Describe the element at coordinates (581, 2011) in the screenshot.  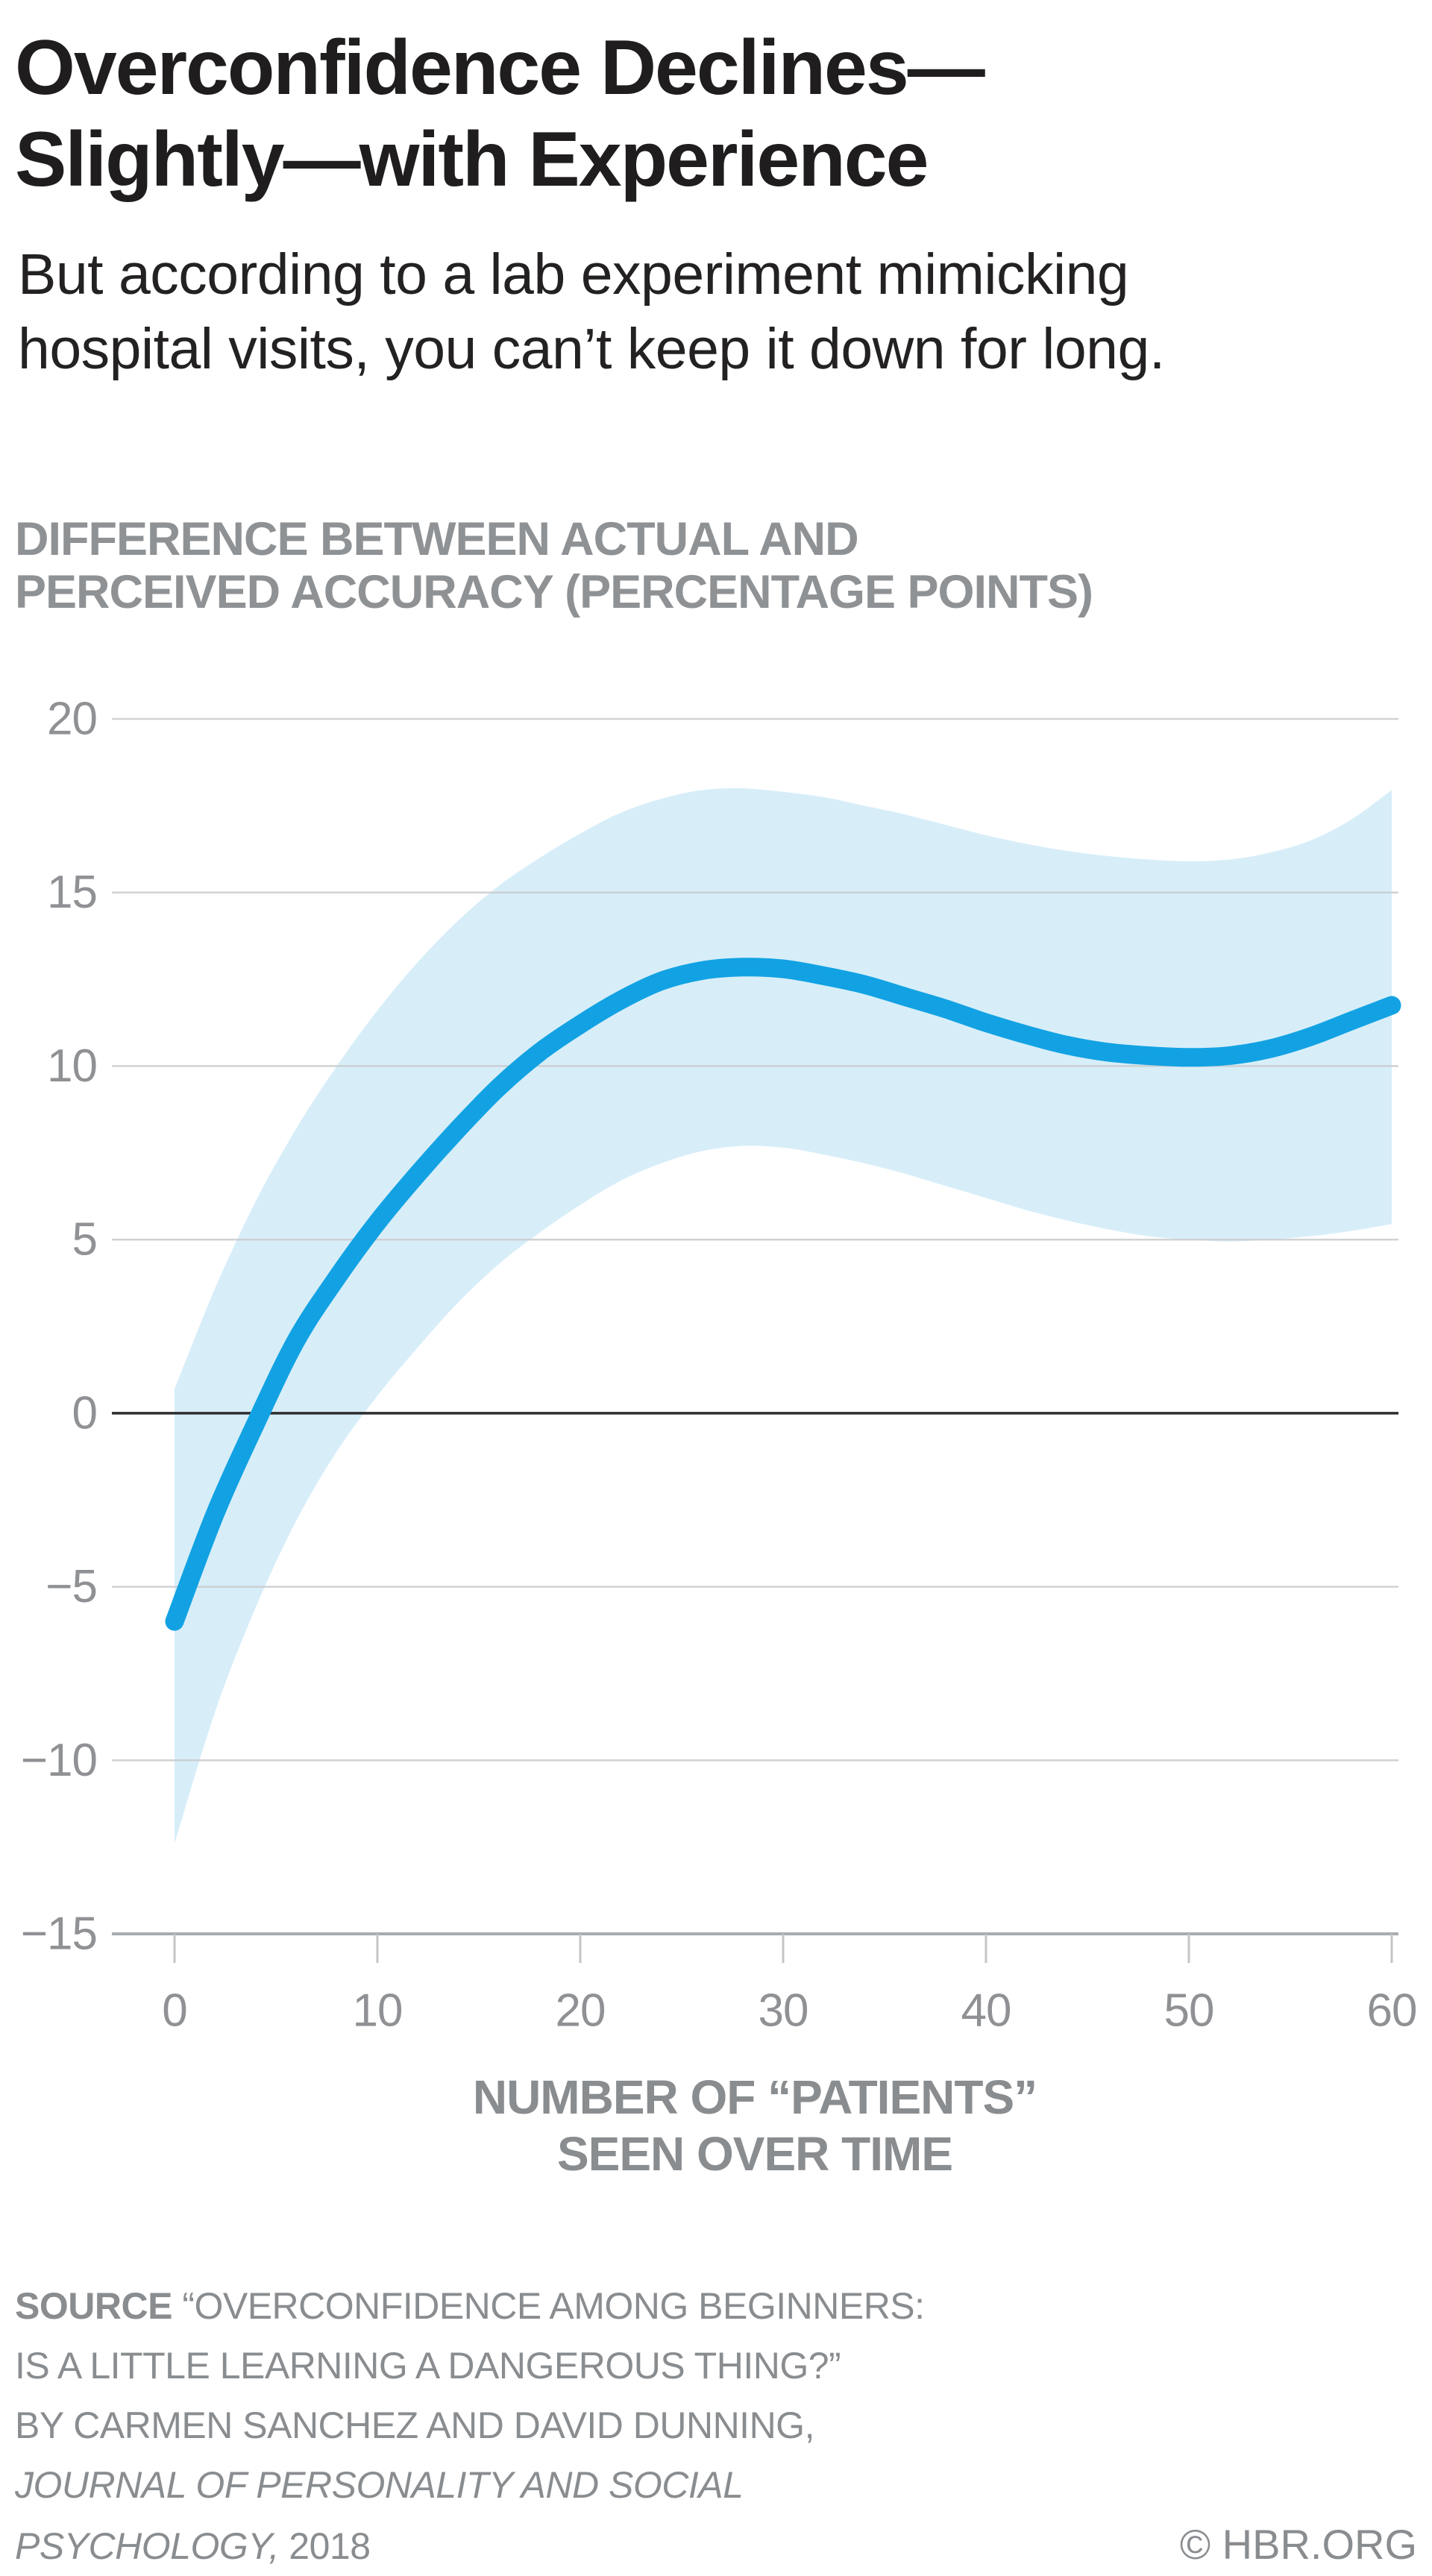
I see `x-tick-label-20: 20` at that location.